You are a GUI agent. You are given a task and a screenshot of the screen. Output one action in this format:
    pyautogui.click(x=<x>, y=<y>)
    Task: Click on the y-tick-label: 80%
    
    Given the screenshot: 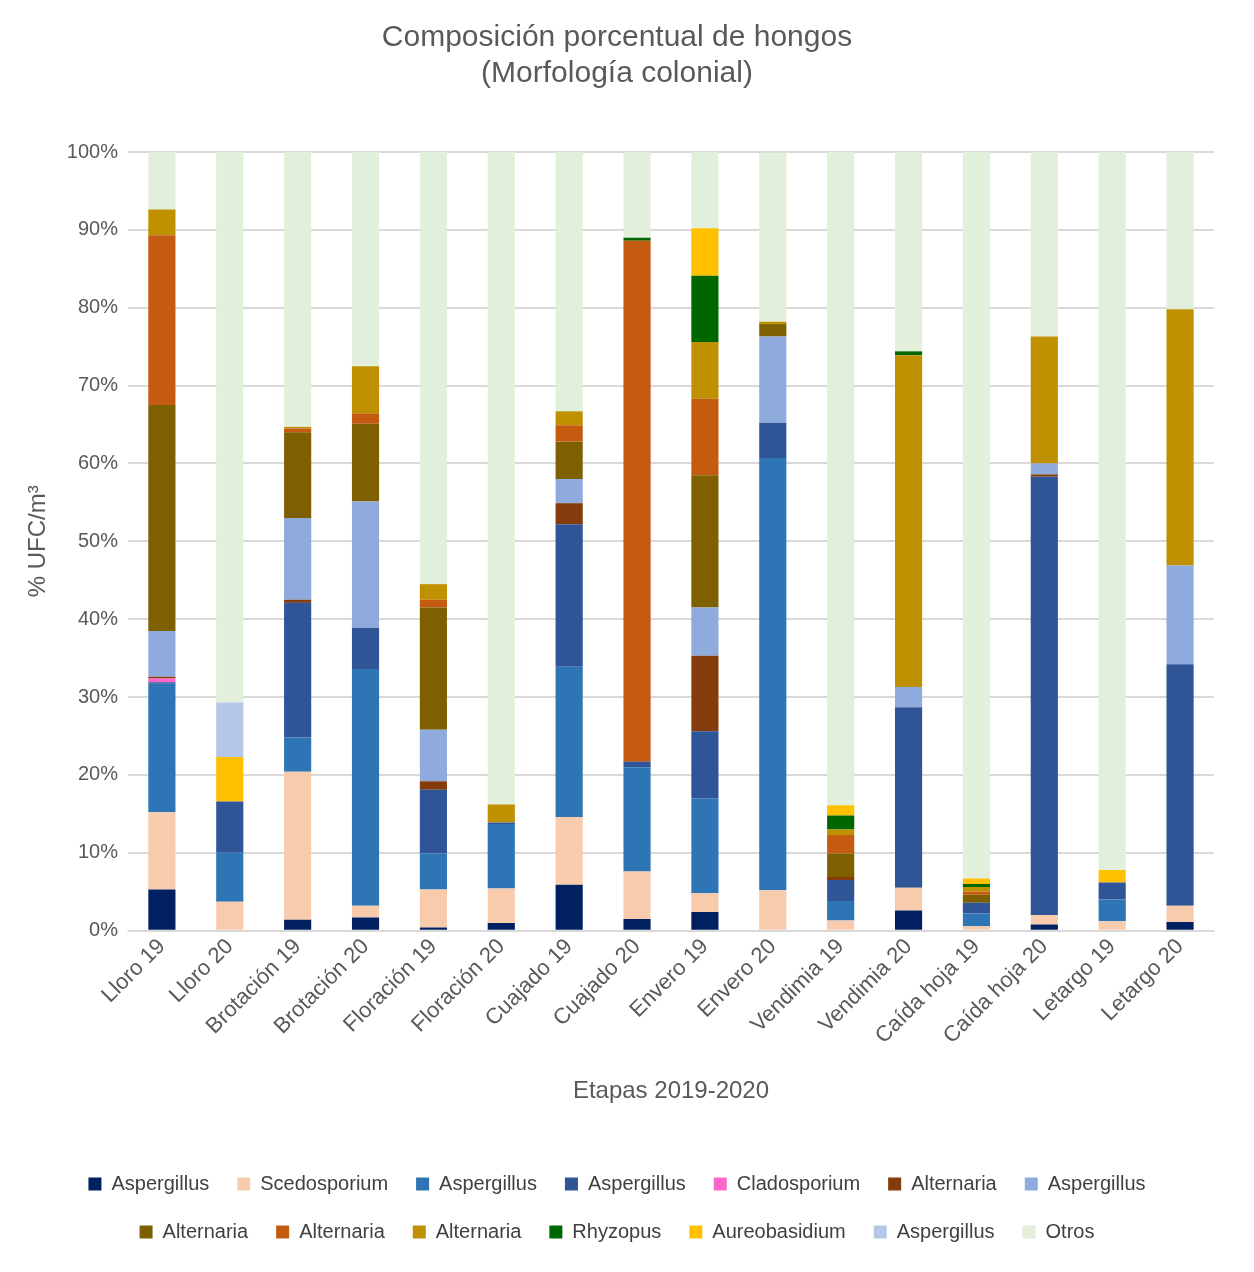 What is the action you would take?
    pyautogui.click(x=98, y=306)
    